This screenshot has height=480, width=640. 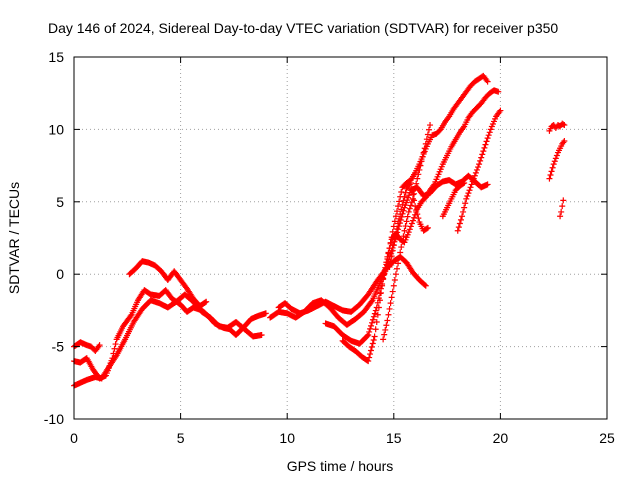 What do you see at coordinates (340, 466) in the screenshot?
I see `x-axis-label: GPS time / hours` at bounding box center [340, 466].